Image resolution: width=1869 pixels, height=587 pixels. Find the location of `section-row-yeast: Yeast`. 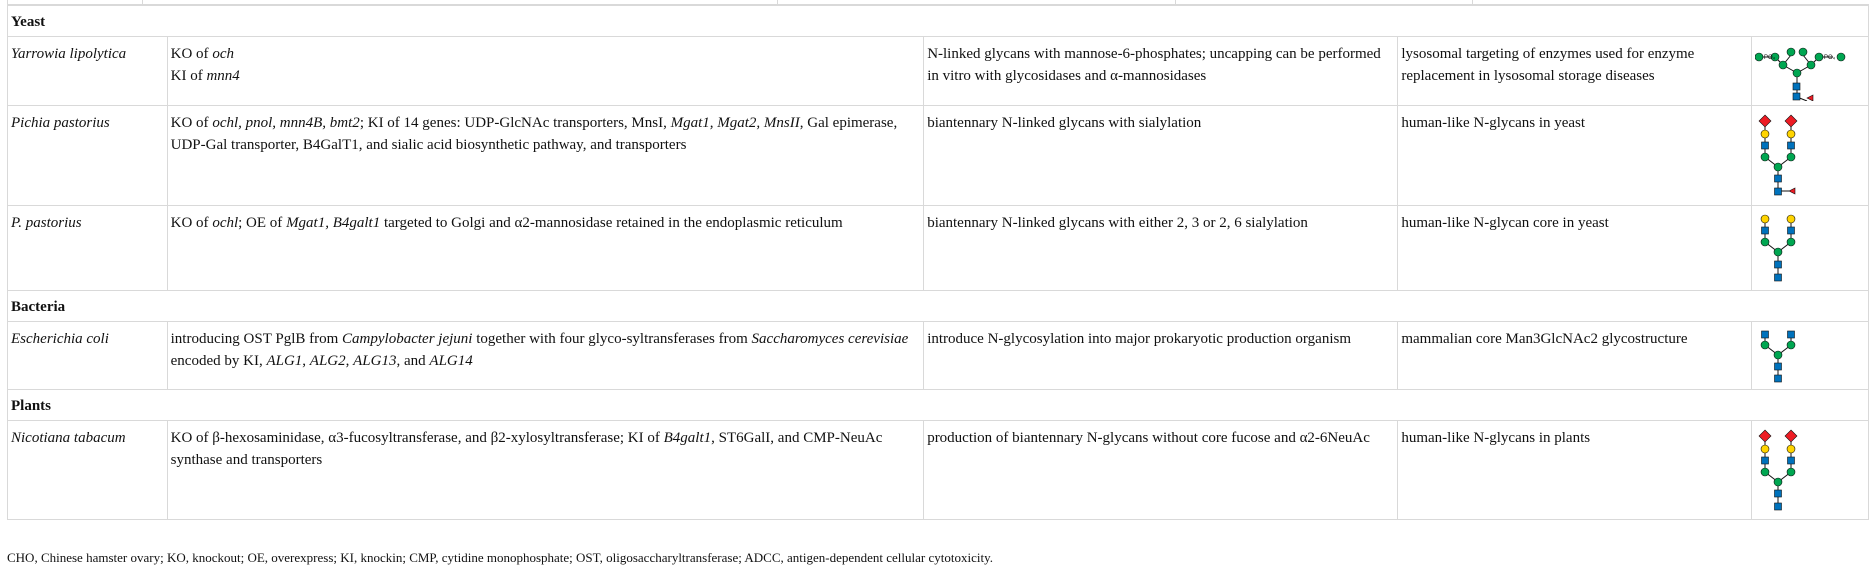

section-row-yeast: Yeast is located at coordinates (938, 21).